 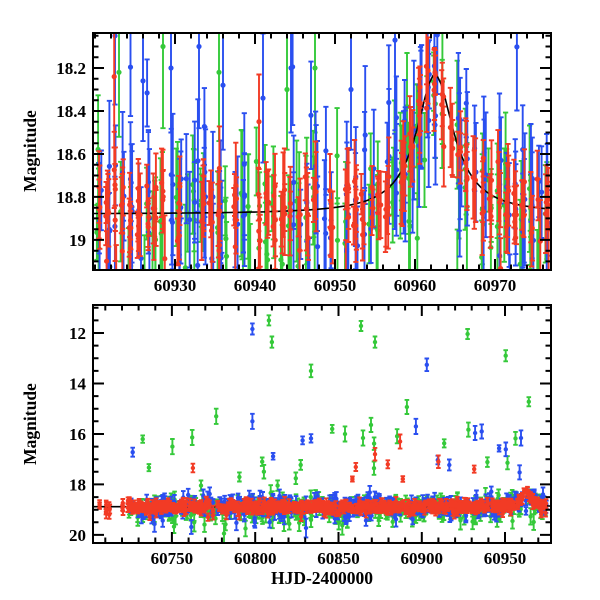 What do you see at coordinates (422, 558) in the screenshot?
I see `x-tick-label: 60900` at bounding box center [422, 558].